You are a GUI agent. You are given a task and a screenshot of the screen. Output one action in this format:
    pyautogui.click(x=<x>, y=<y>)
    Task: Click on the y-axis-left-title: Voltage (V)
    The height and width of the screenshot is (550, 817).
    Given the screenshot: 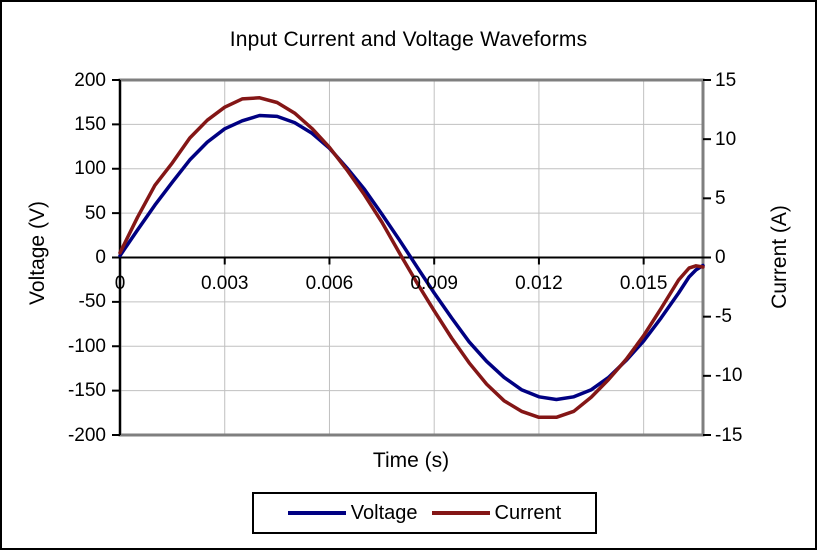 What is the action you would take?
    pyautogui.click(x=37, y=253)
    